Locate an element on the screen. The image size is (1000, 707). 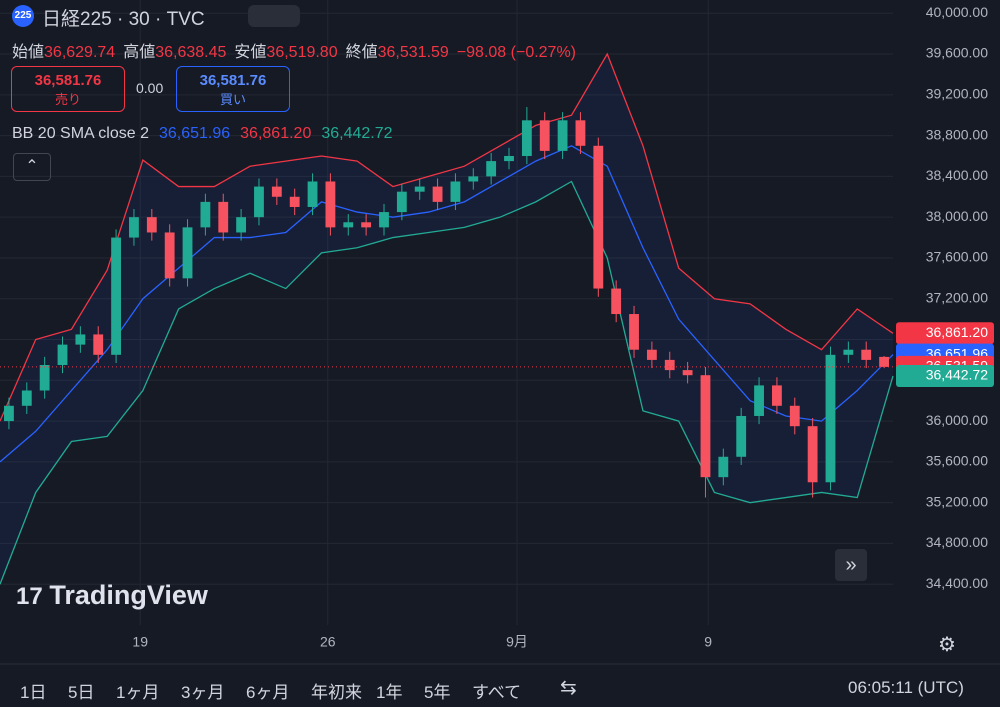
y-tick-label: 39,600.00 is located at coordinates (957, 53).